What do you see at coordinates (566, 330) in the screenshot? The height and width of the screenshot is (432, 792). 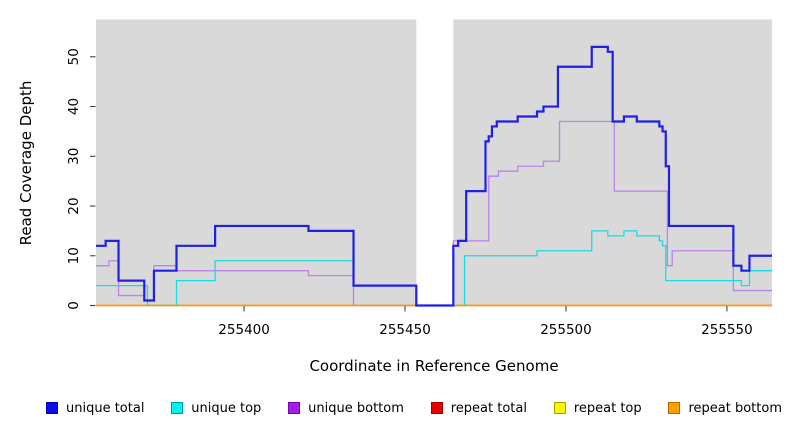 I see `x-tick-label: 255500` at bounding box center [566, 330].